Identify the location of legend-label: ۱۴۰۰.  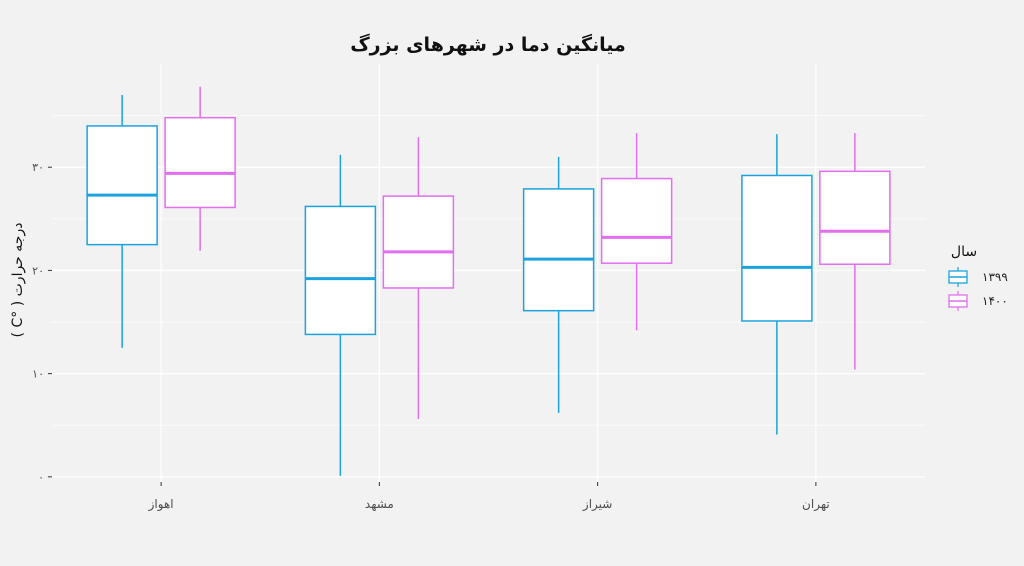
(995, 301).